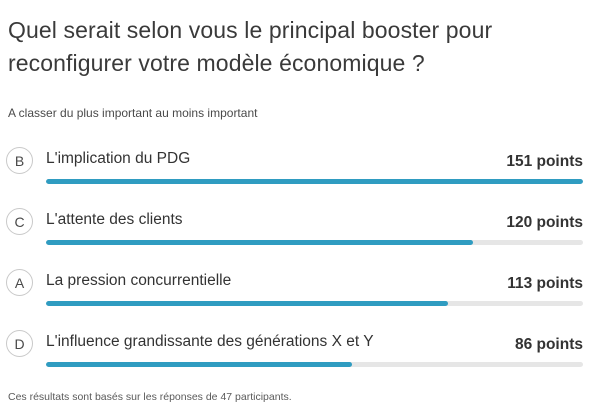 Image resolution: width=600 pixels, height=407 pixels. What do you see at coordinates (118, 158) in the screenshot?
I see `option-label: L'implication du PDG` at bounding box center [118, 158].